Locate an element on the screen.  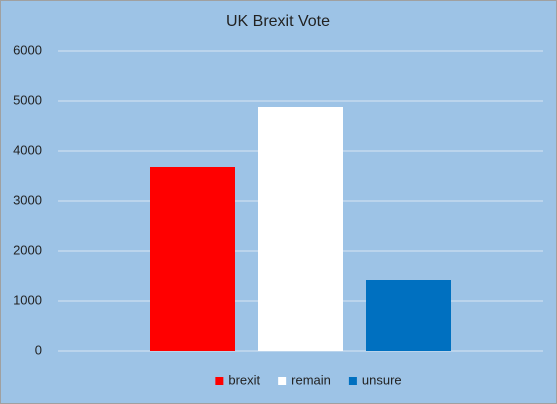
y-tick-label: 5000 is located at coordinates (27, 99).